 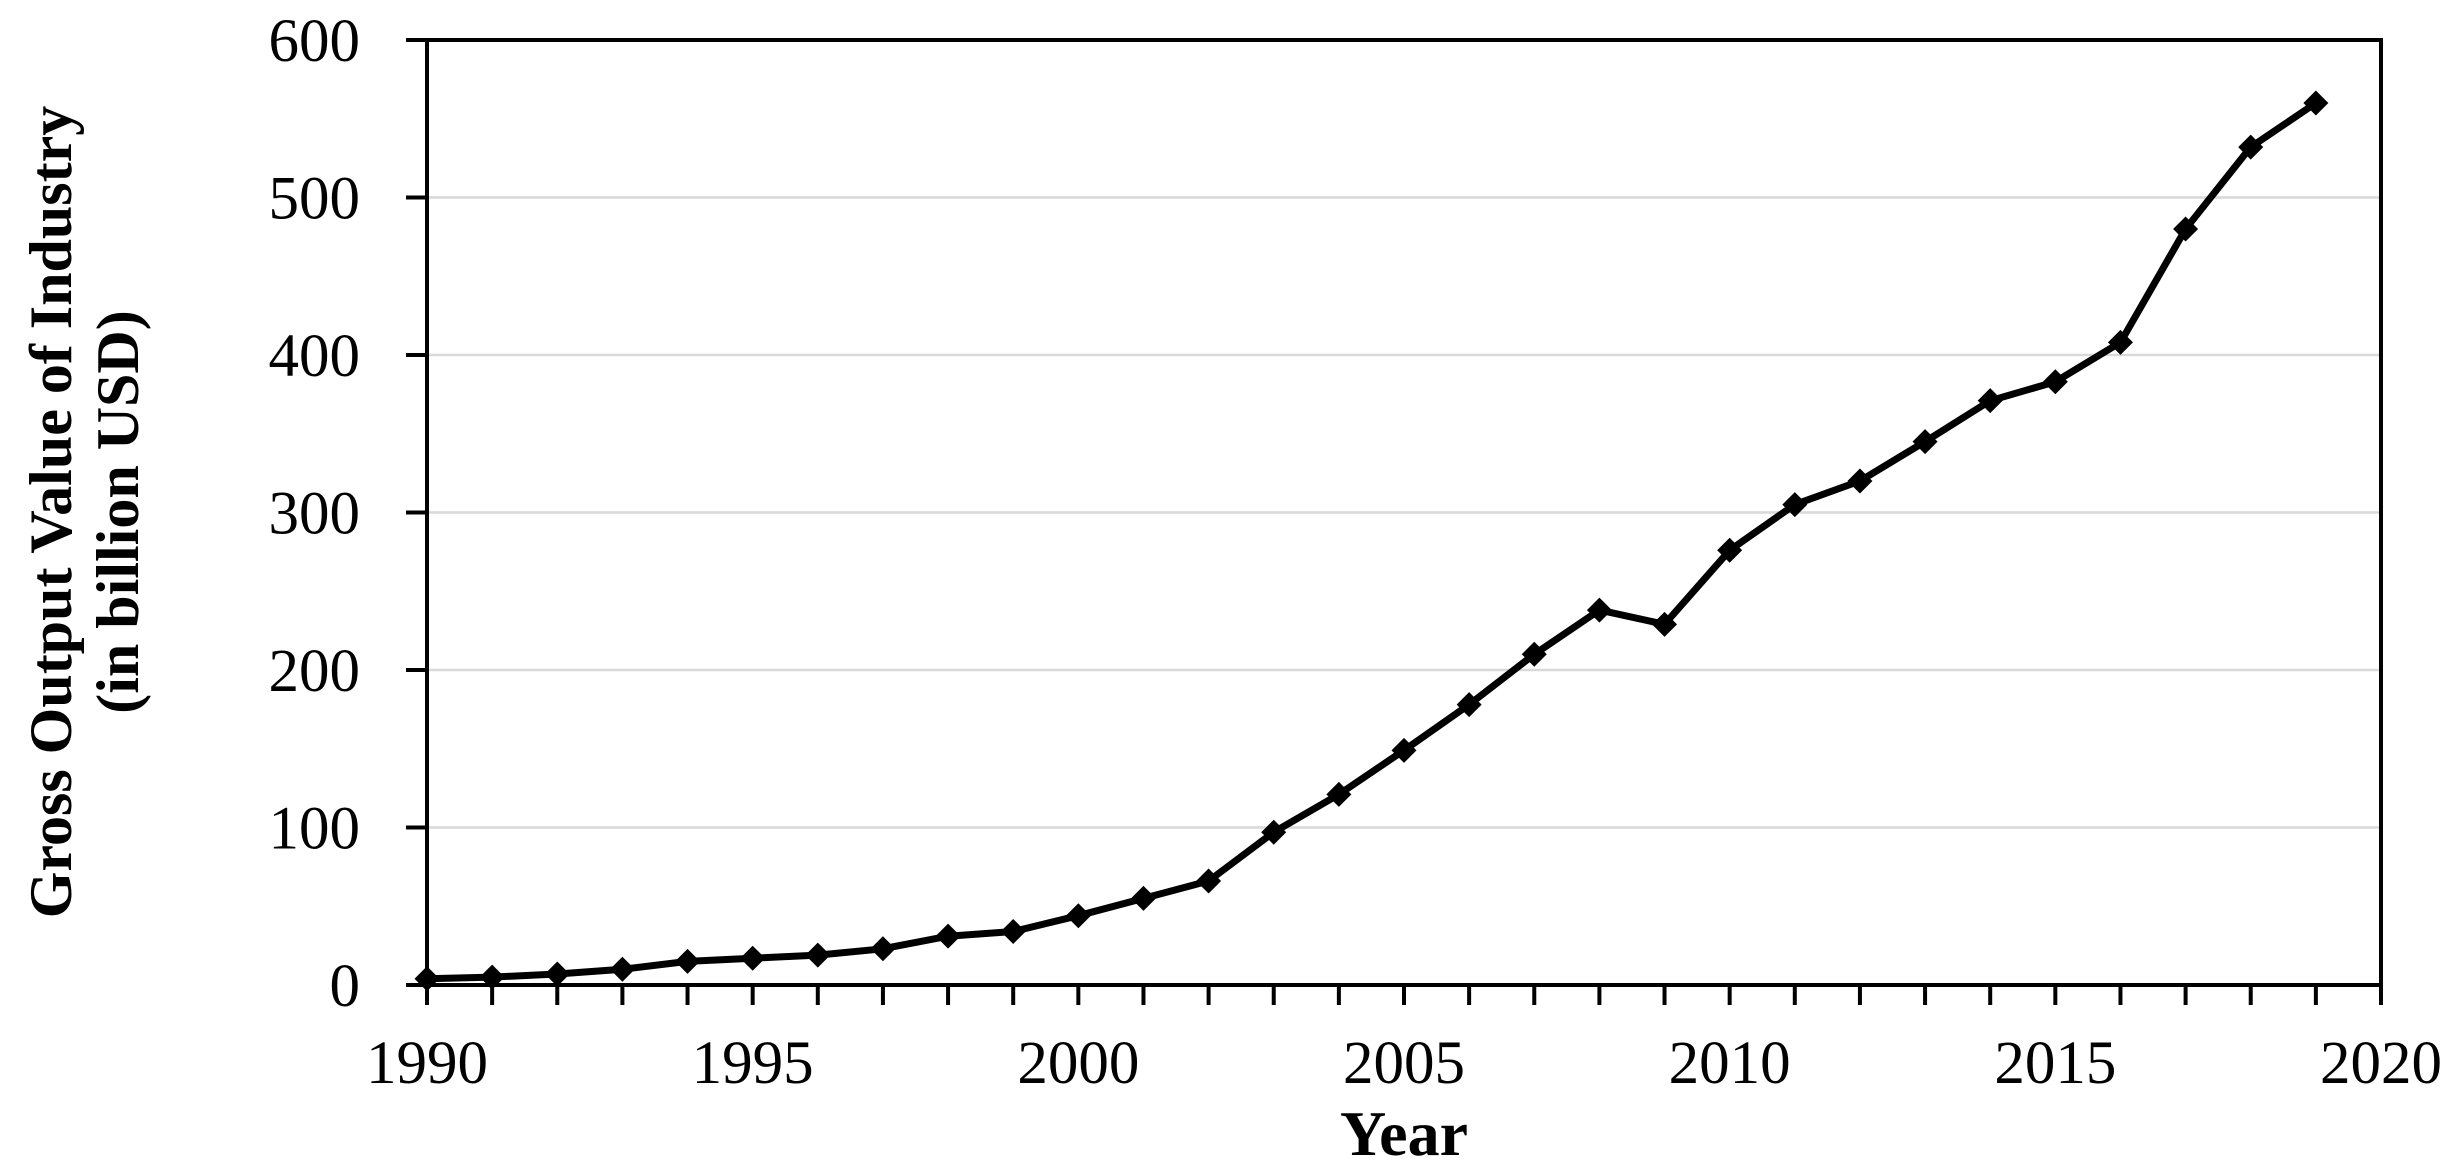 What do you see at coordinates (51, 512) in the screenshot?
I see `y-axis-title-line1: Gross Output Value of Industry` at bounding box center [51, 512].